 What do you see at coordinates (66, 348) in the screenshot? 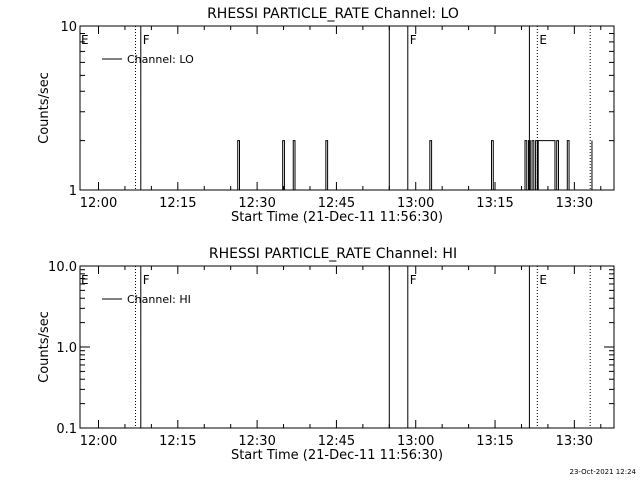
I see `y-tick-label: 1.0` at bounding box center [66, 348].